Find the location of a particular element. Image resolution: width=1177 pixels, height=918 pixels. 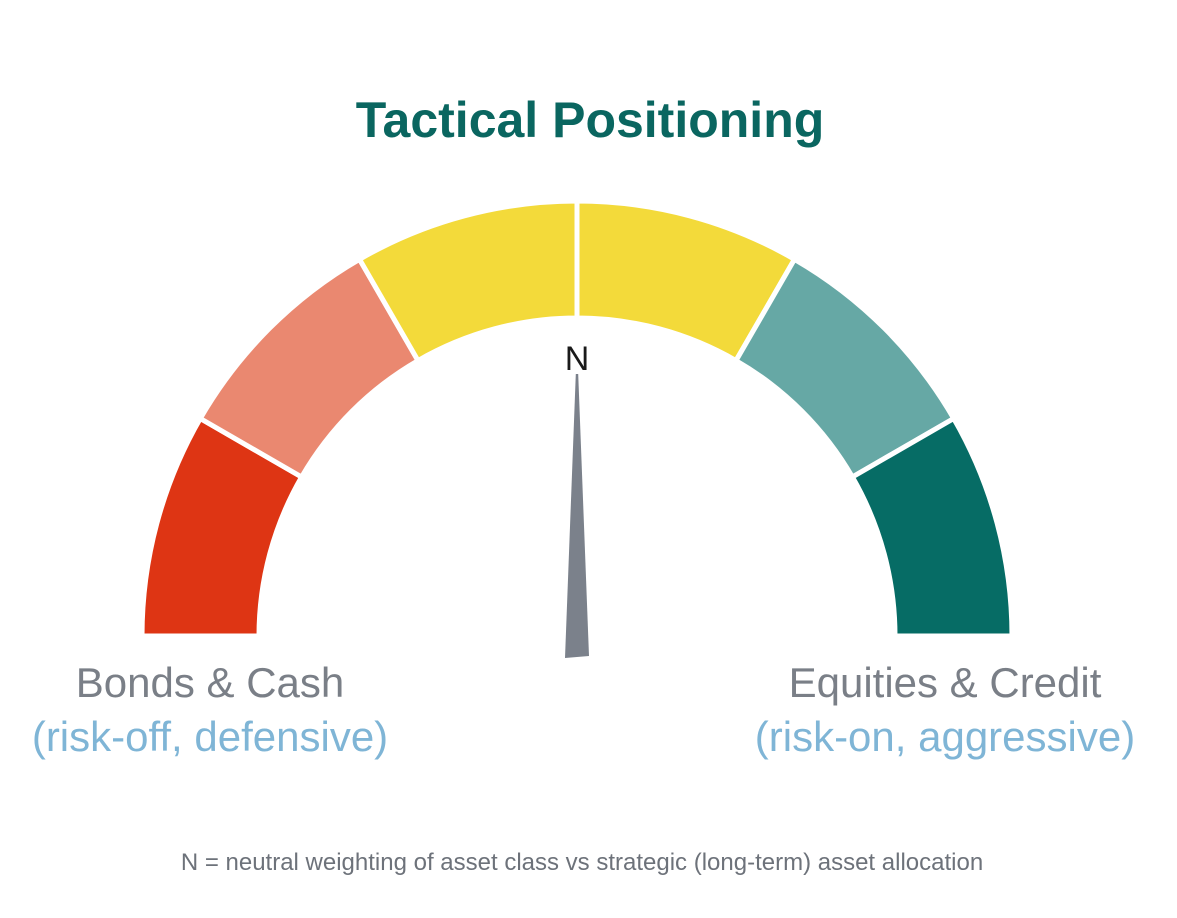

gauge-needle-group is located at coordinates (577, 516).